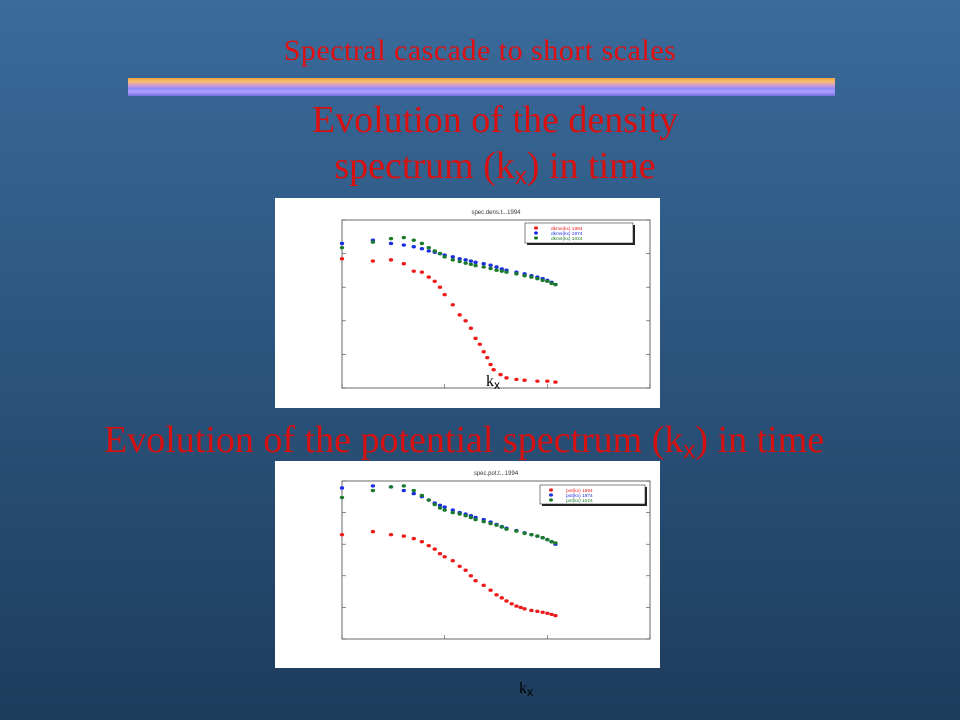 The width and height of the screenshot is (960, 720). What do you see at coordinates (520, 176) in the screenshot?
I see `density-heading-subscript: x` at bounding box center [520, 176].